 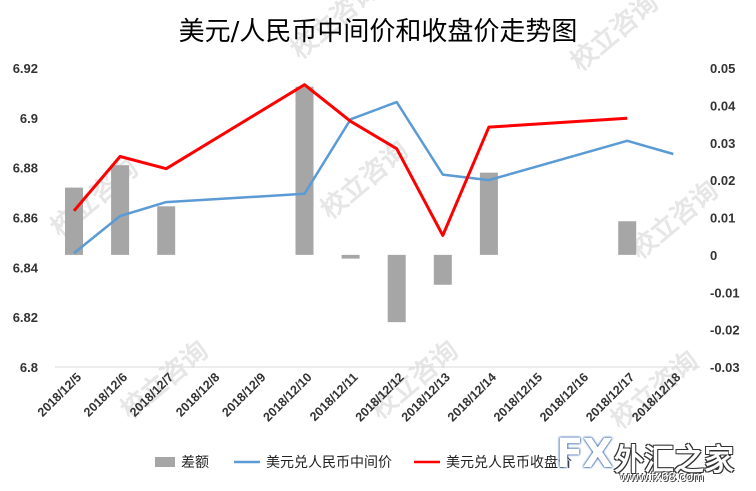 What do you see at coordinates (674, 460) in the screenshot?
I see `brand-name: 外汇之家` at bounding box center [674, 460].